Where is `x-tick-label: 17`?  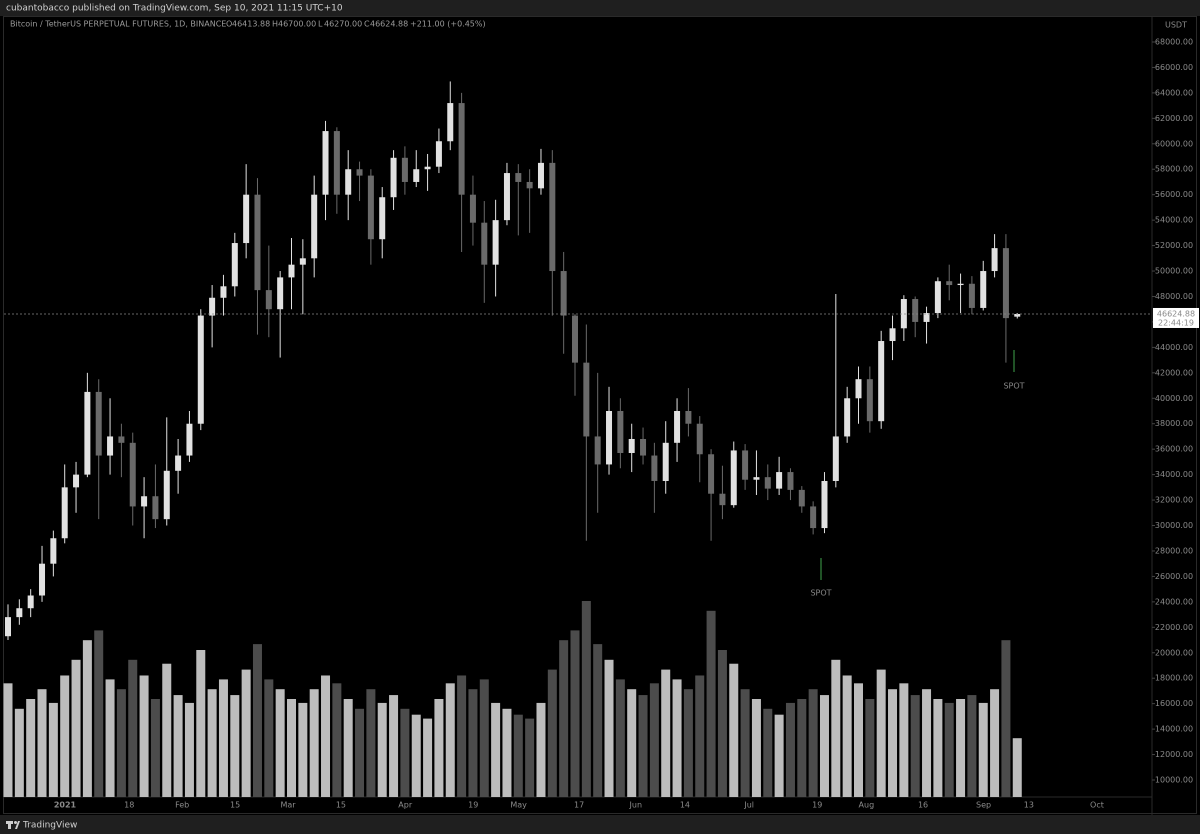
x-tick-label: 17 is located at coordinates (579, 805).